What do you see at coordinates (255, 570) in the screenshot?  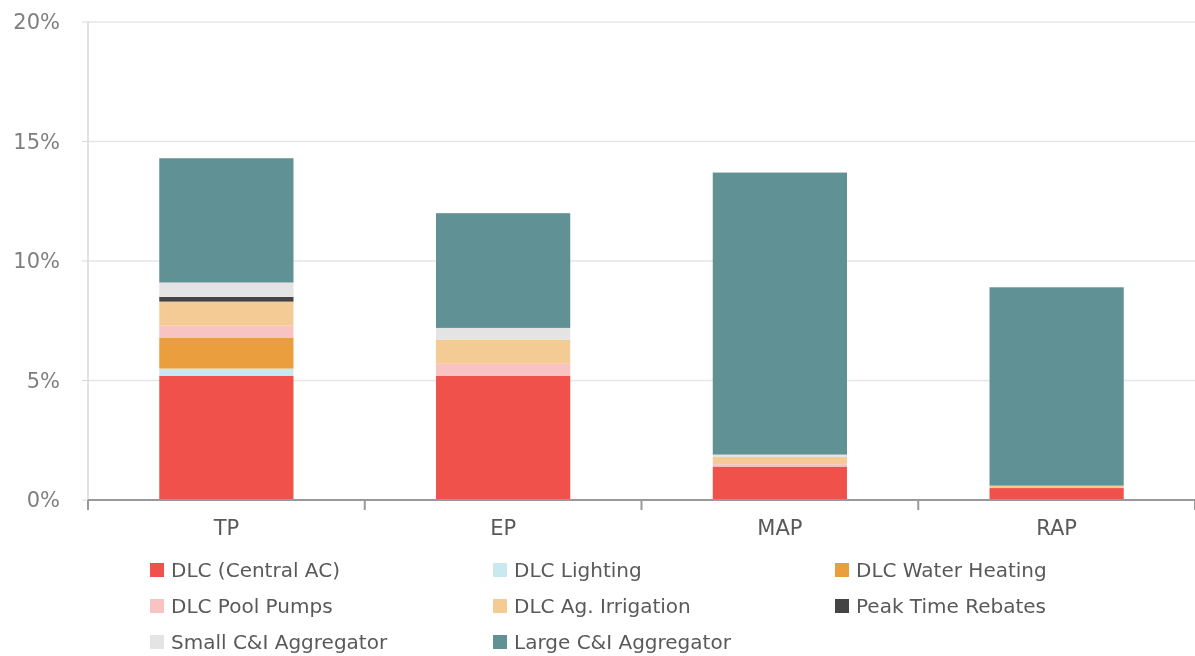 I see `legend-label: DLC (Central AC)` at bounding box center [255, 570].